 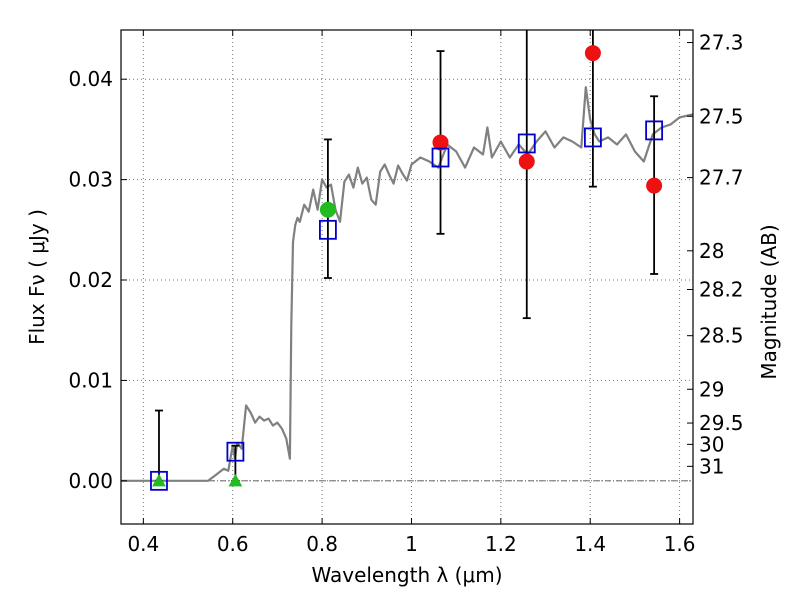 I want to click on x-tick-label: 0.6, so click(x=233, y=544).